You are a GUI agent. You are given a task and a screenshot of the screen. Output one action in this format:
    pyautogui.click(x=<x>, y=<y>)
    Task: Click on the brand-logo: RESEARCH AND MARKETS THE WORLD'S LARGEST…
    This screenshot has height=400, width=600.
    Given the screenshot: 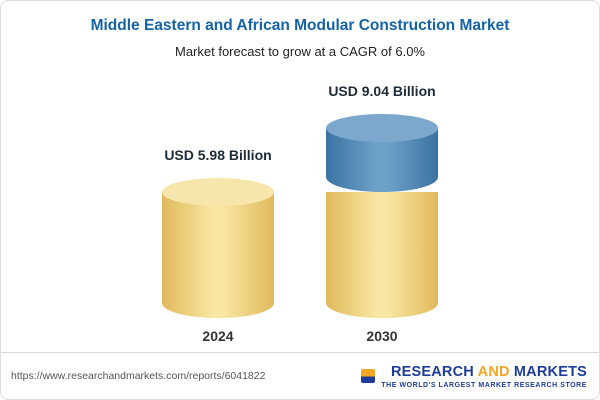 What is the action you would take?
    pyautogui.click(x=474, y=376)
    